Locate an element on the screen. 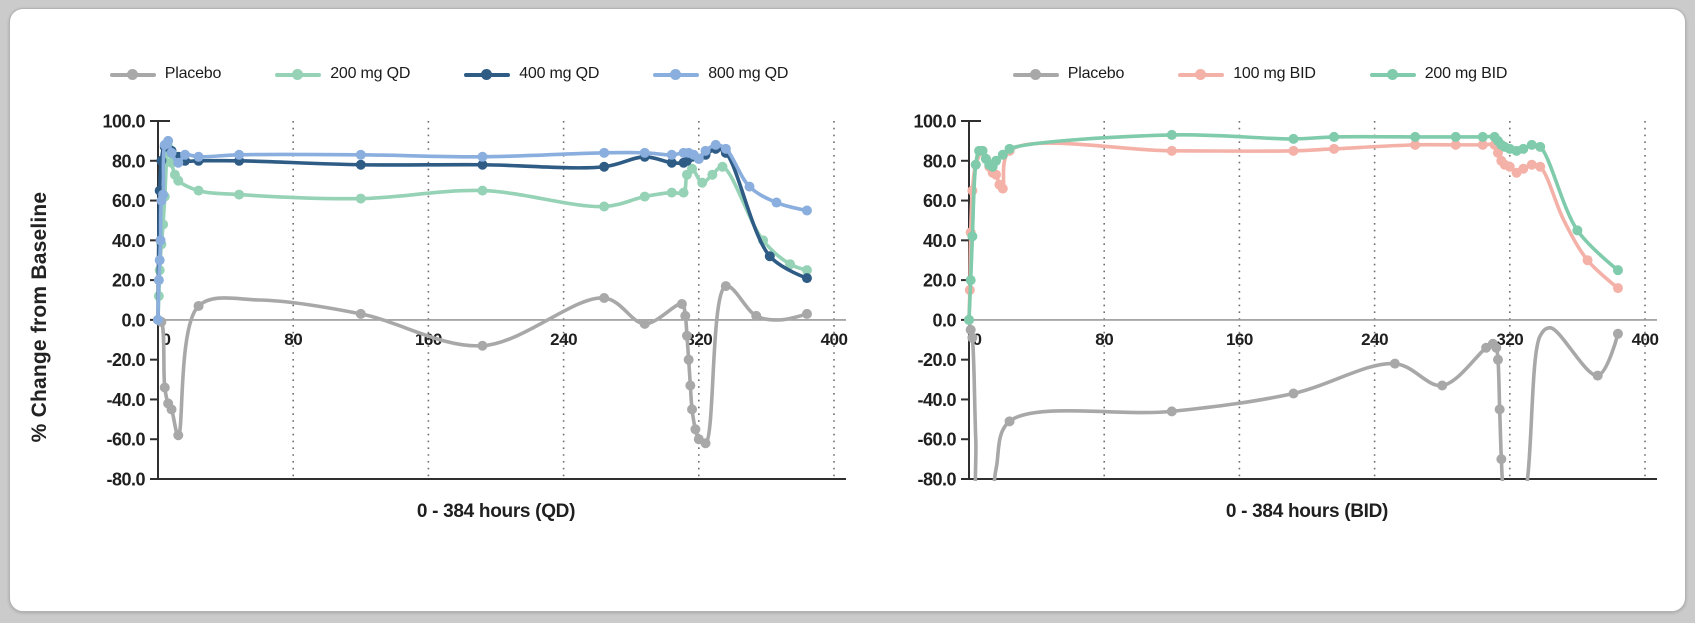  x-axis-title: 0 - 384 hours (BID) is located at coordinates (1307, 511).